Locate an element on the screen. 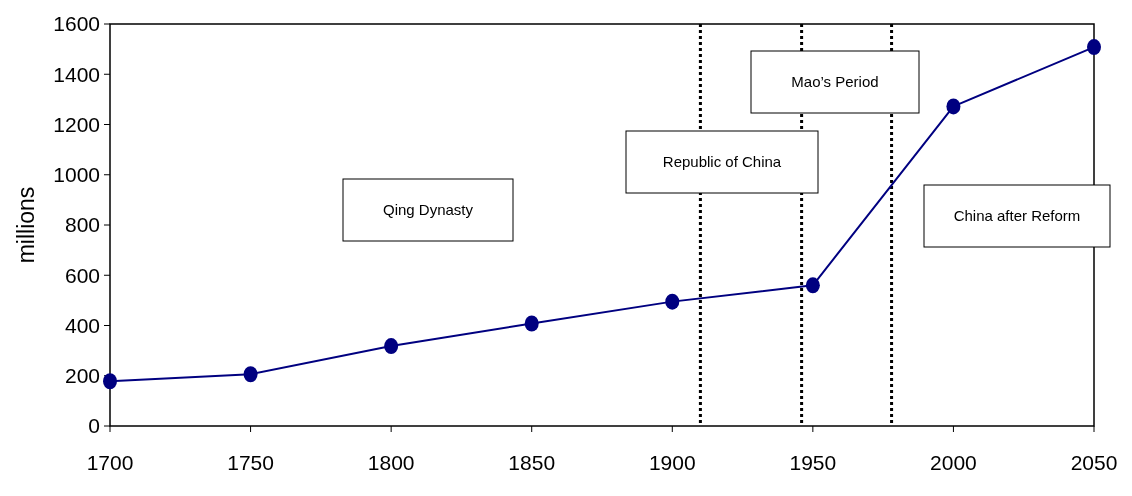 The width and height of the screenshot is (1132, 496). annotation: Qing Dynasty is located at coordinates (428, 210).